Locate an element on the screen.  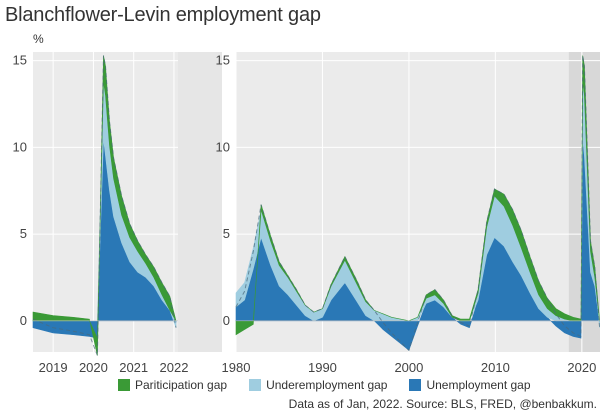
x-tick-label: 2021 is located at coordinates (133, 367).